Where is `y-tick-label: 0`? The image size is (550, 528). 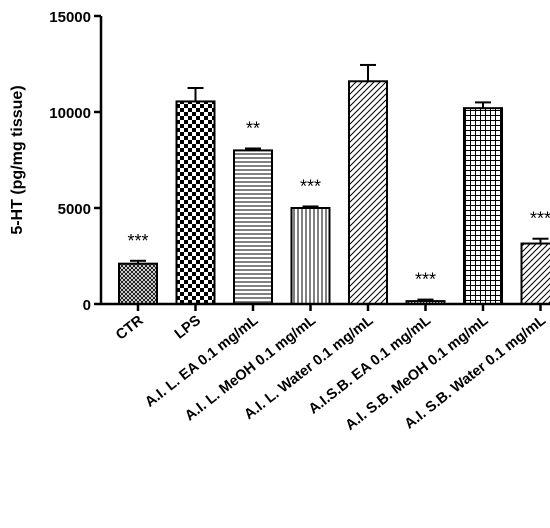
y-tick-label: 0 is located at coordinates (87, 305).